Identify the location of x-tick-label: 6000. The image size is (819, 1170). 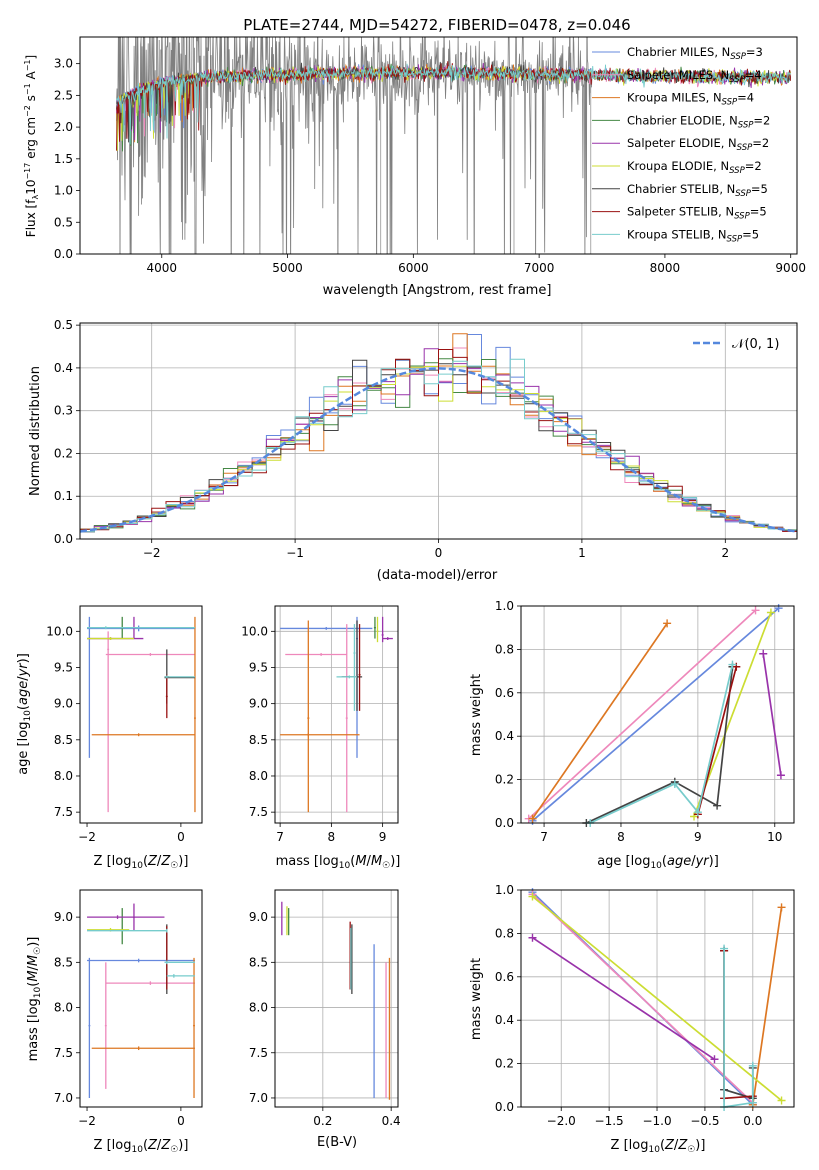
(413, 268).